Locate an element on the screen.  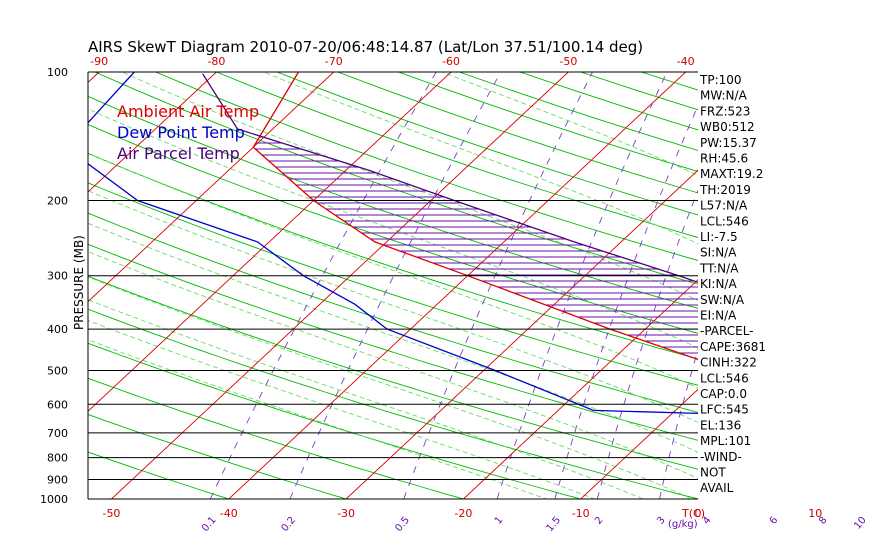
pressure-tick-label: 700 is located at coordinates (57, 433).